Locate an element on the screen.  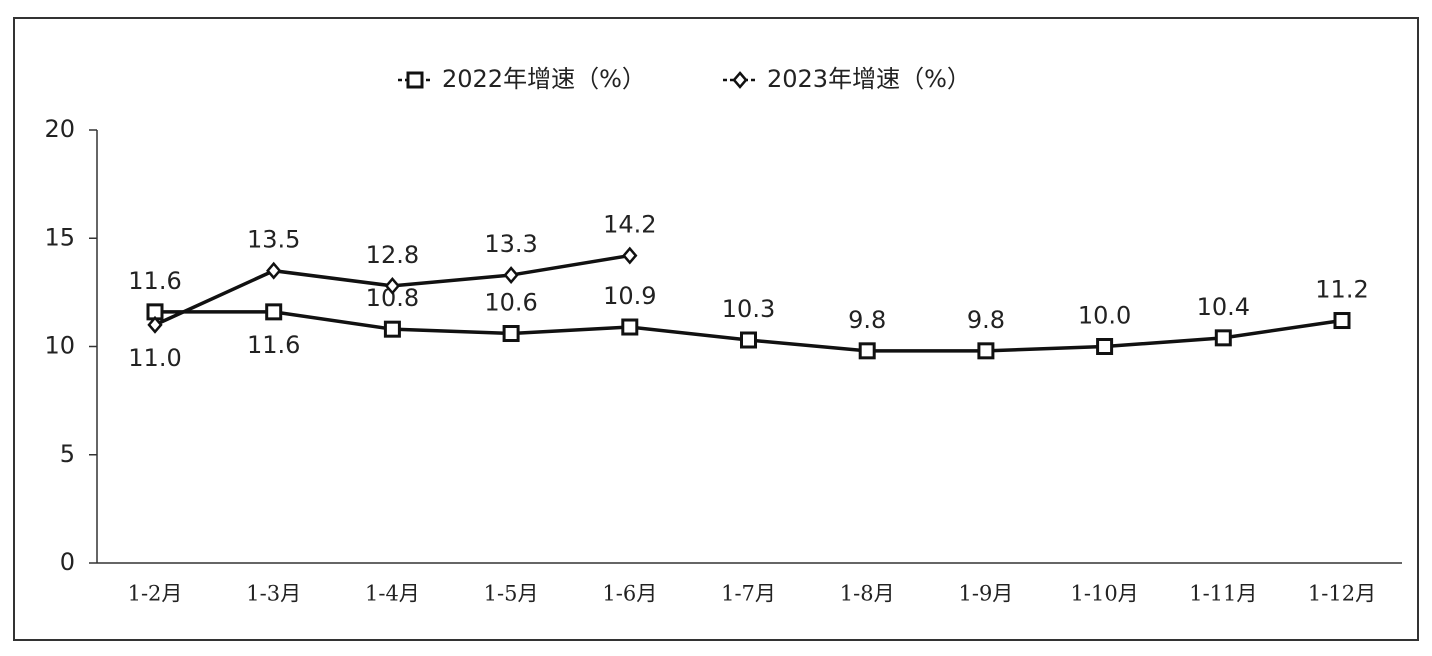
y-tick-label: 15 is located at coordinates (59, 237).